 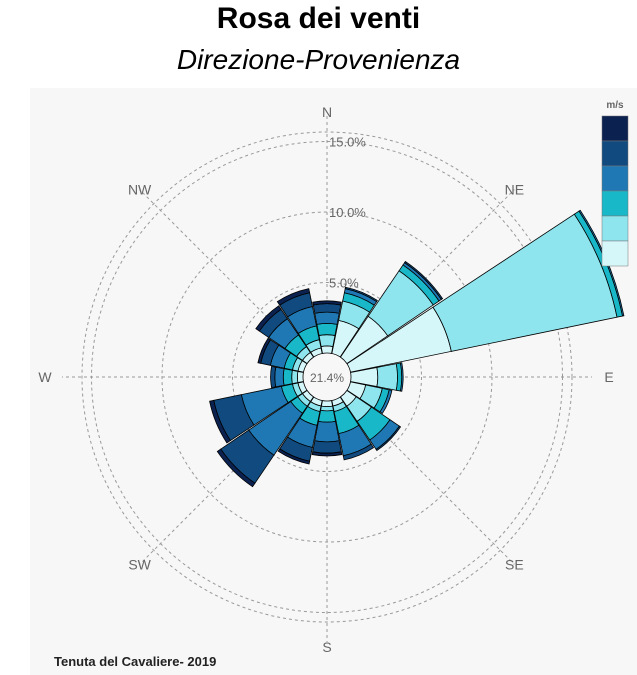 I want to click on grid-ring, so click(x=327, y=377).